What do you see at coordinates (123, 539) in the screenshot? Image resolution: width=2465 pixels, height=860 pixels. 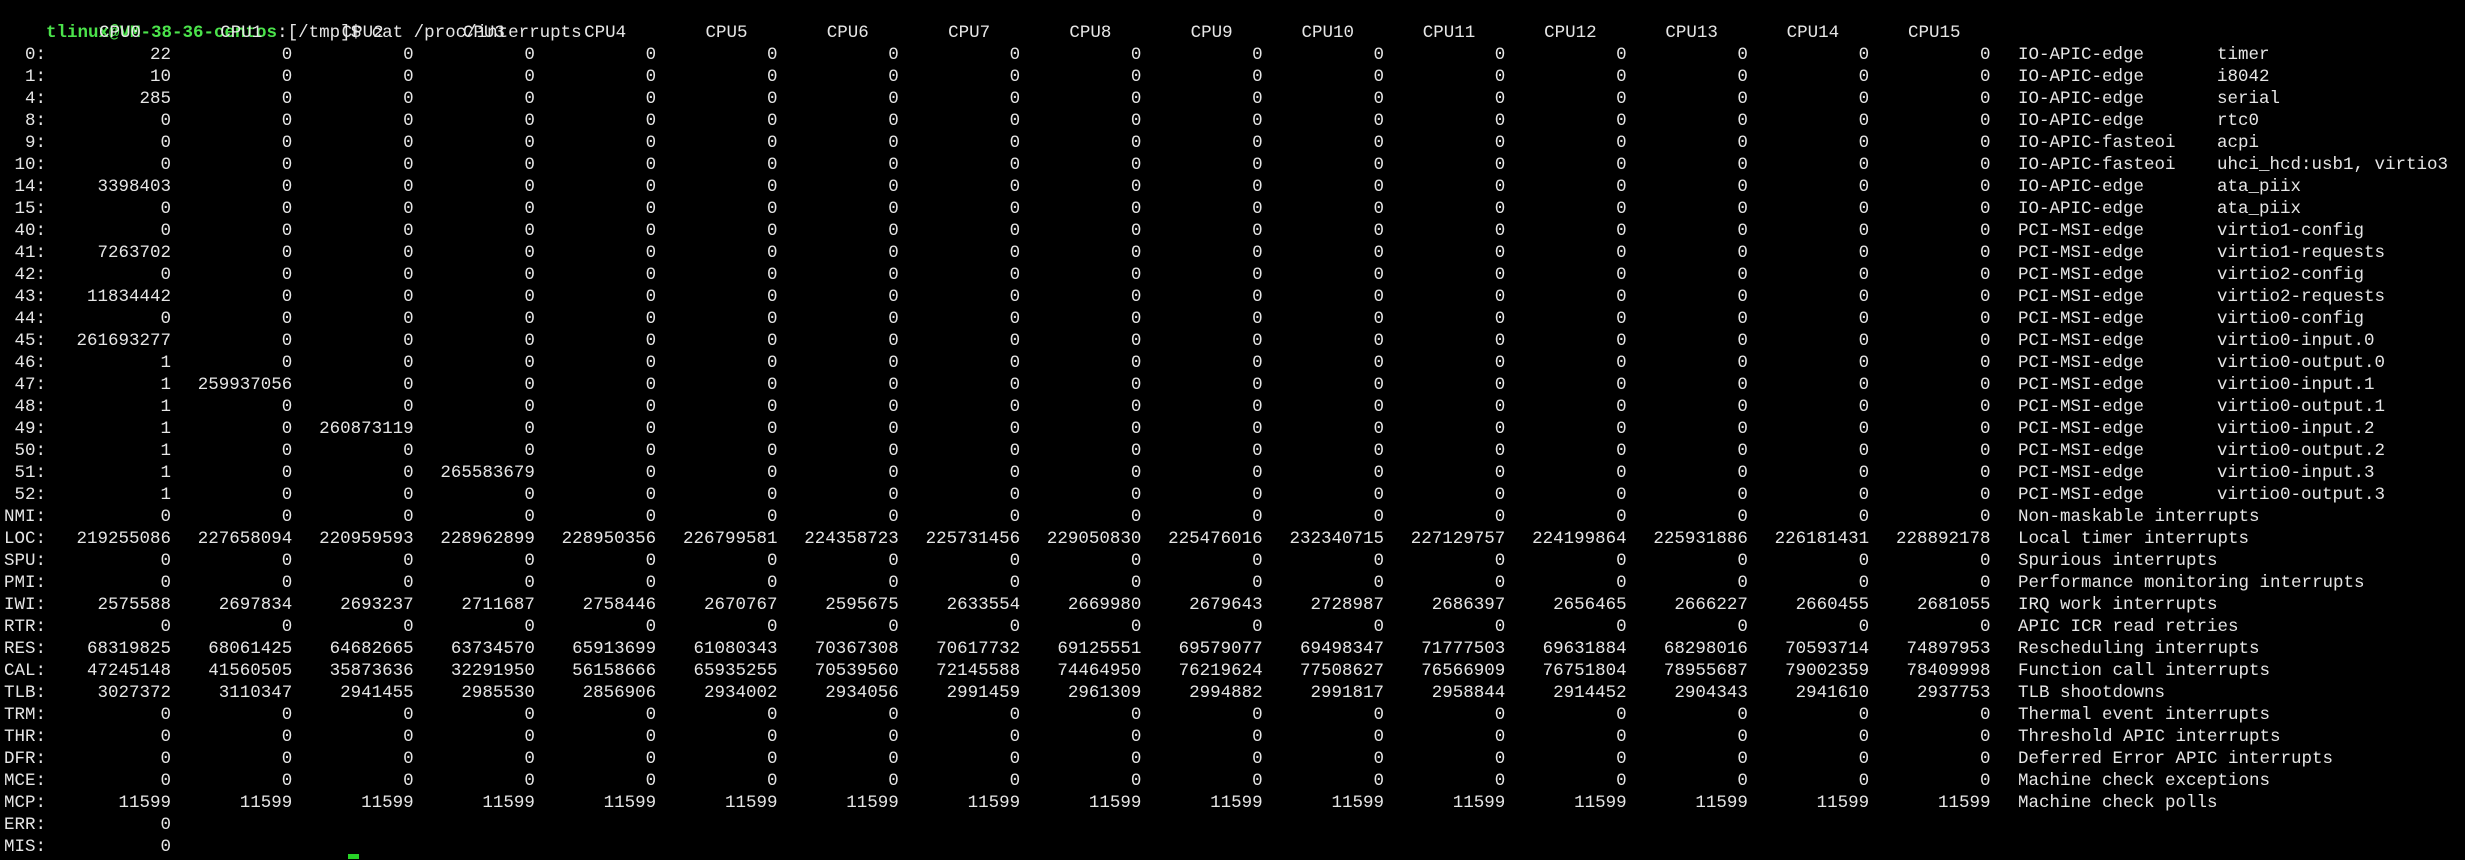 I see `cpu-count: 219255086` at bounding box center [123, 539].